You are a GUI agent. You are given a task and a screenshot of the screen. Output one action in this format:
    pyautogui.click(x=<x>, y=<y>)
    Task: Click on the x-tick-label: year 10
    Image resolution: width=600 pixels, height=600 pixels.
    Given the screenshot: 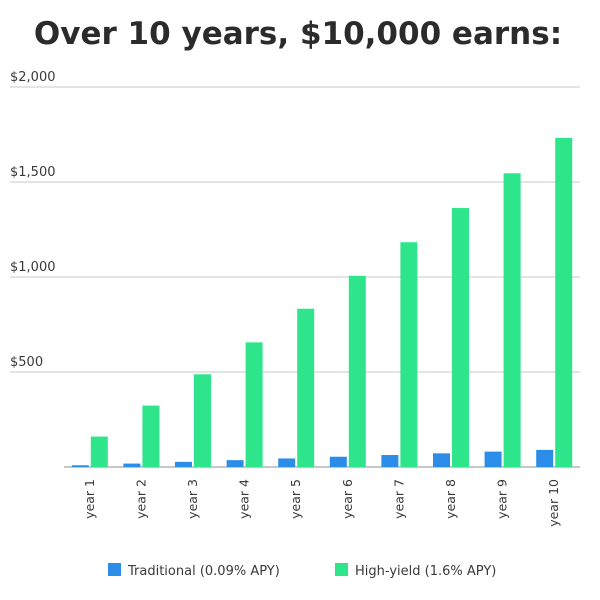 What is the action you would take?
    pyautogui.click(x=553, y=503)
    